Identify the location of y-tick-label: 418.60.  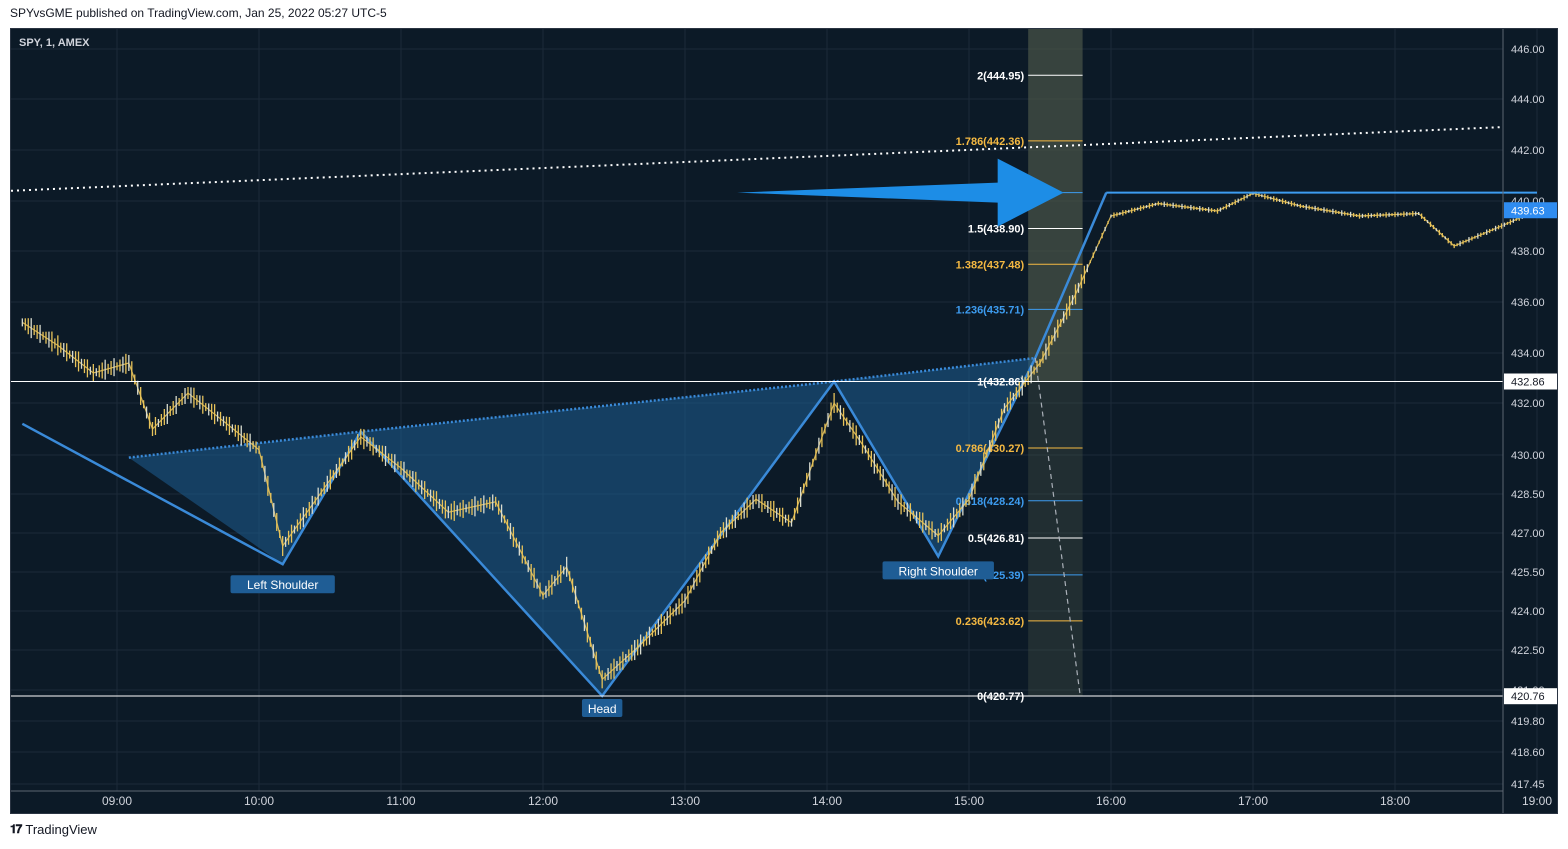
(1528, 753).